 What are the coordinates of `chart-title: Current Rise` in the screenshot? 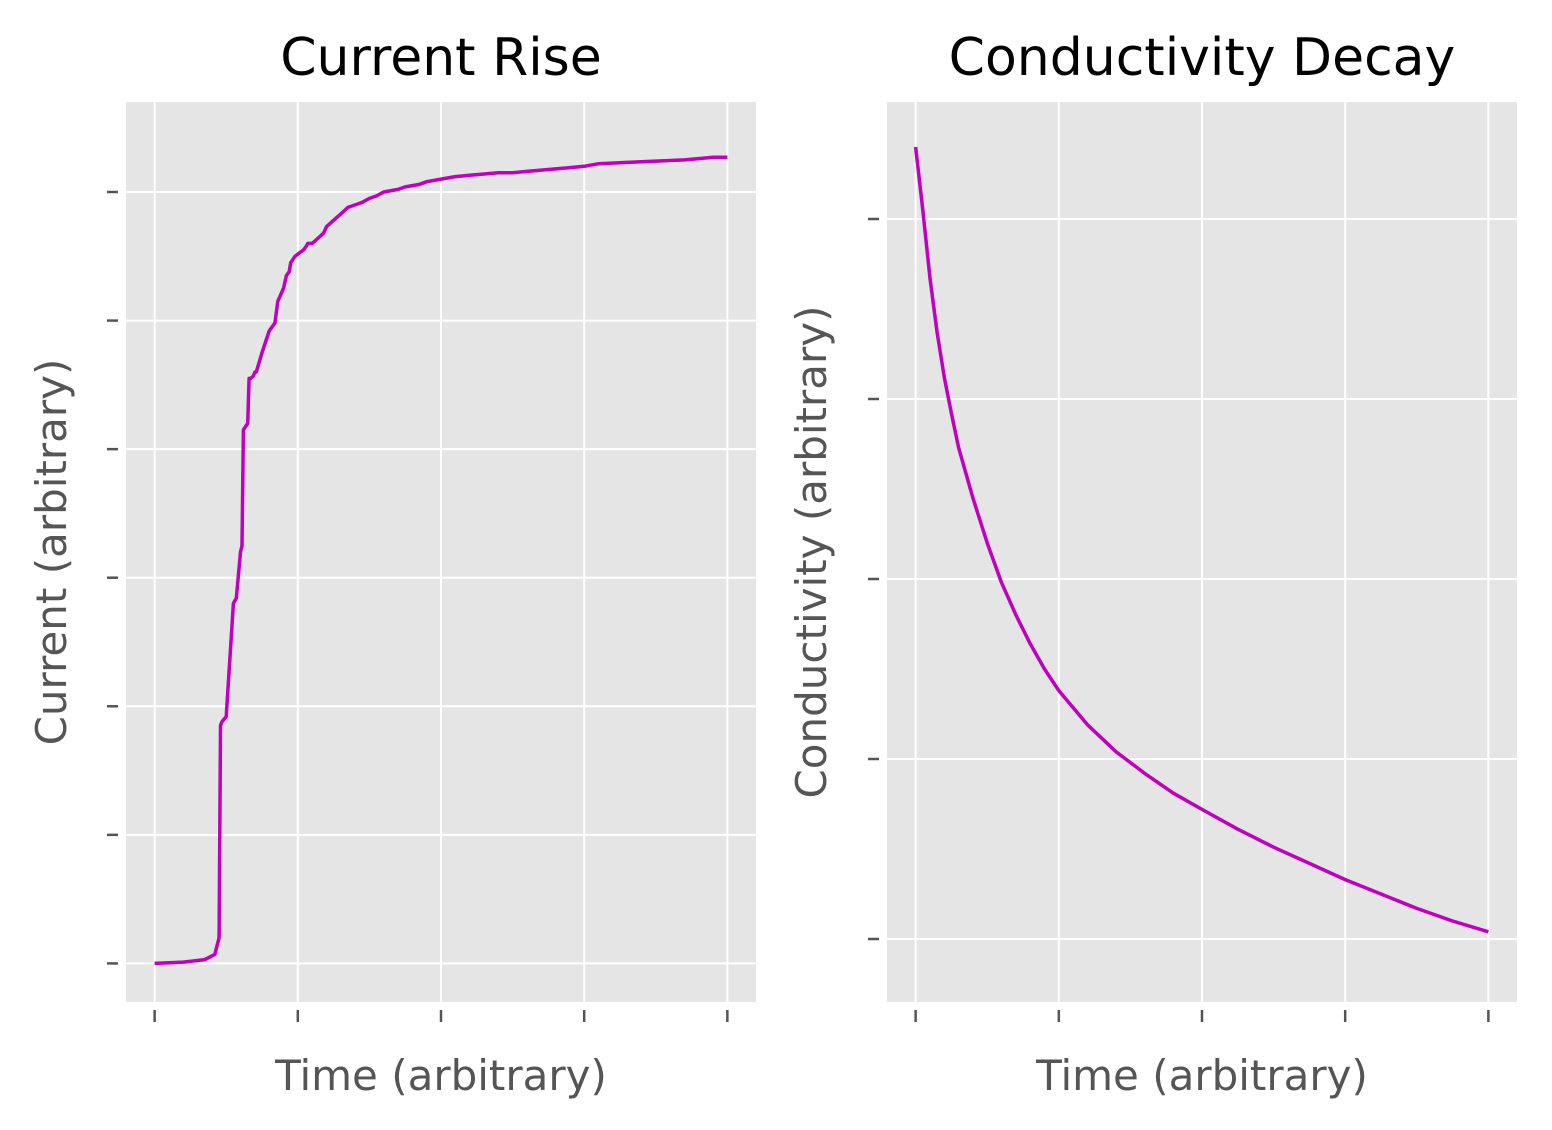 It's located at (441, 58).